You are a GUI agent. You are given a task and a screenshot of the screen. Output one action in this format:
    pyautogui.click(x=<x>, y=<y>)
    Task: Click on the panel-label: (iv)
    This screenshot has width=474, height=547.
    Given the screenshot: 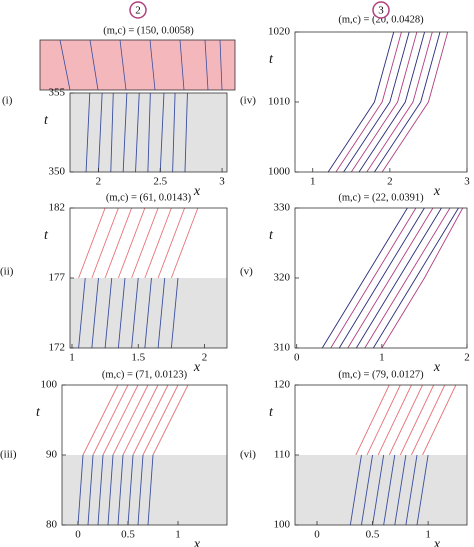 What is the action you would take?
    pyautogui.click(x=248, y=101)
    